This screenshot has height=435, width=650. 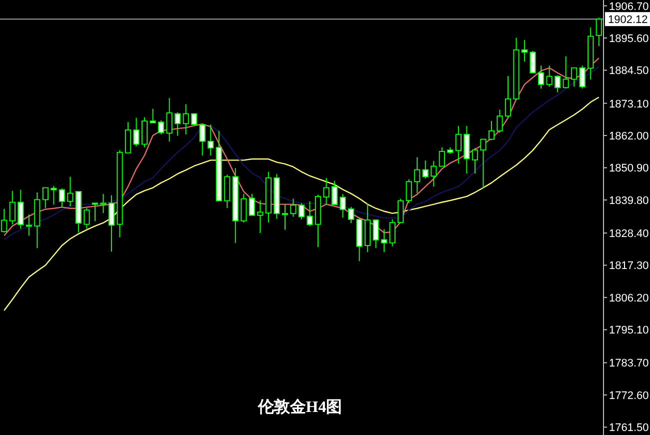 I want to click on y-tick-label: 1839.80, so click(x=629, y=200).